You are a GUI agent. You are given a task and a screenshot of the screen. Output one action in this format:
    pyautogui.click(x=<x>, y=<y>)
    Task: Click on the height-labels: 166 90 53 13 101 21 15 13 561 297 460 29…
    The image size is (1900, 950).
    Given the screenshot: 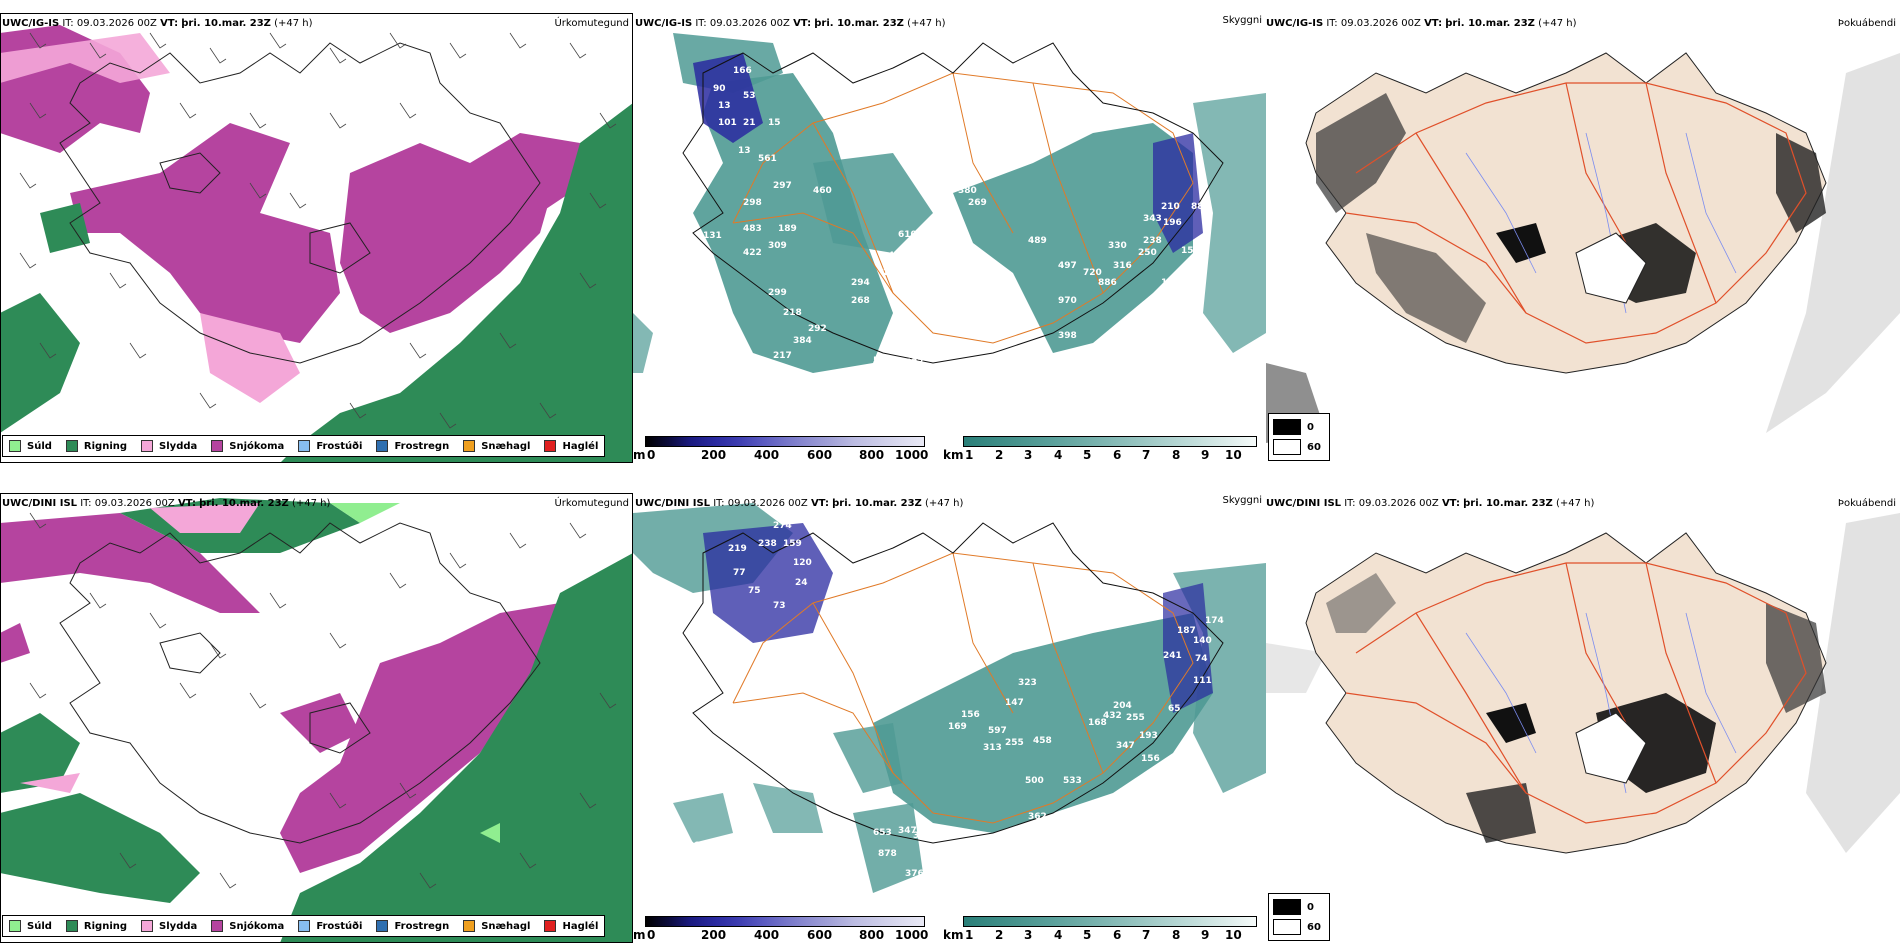 What is the action you would take?
    pyautogui.click(x=933, y=251)
    